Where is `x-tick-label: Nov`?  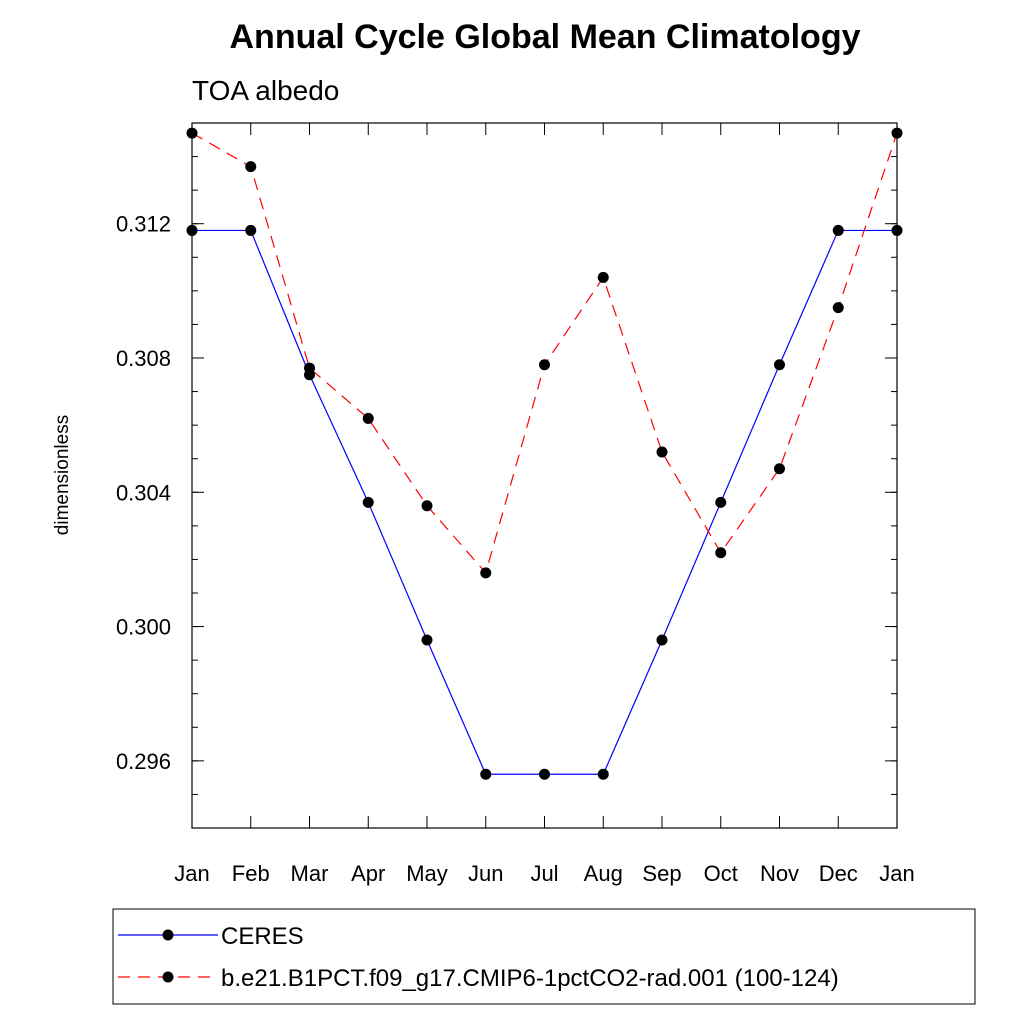 x-tick-label: Nov is located at coordinates (779, 873).